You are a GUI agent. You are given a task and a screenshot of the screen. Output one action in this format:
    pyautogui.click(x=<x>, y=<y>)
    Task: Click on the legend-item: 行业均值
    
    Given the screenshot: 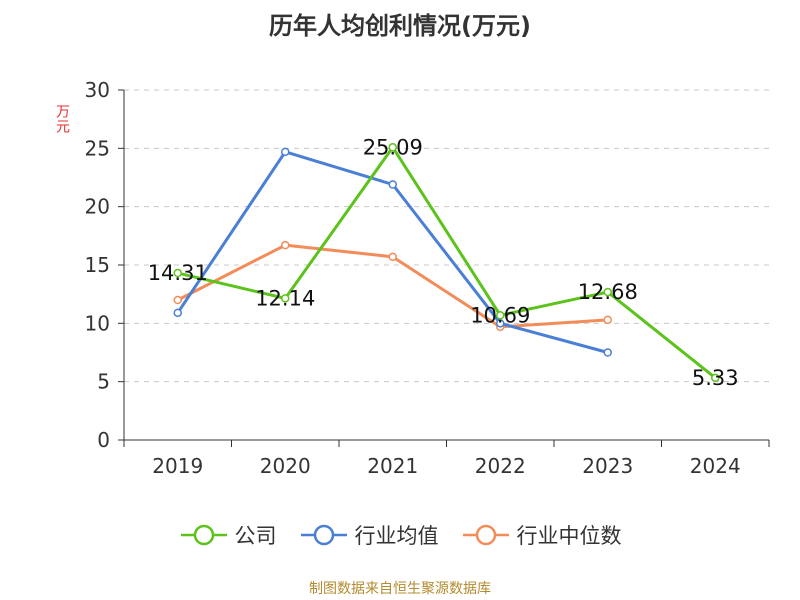 What is the action you would take?
    pyautogui.click(x=369, y=535)
    